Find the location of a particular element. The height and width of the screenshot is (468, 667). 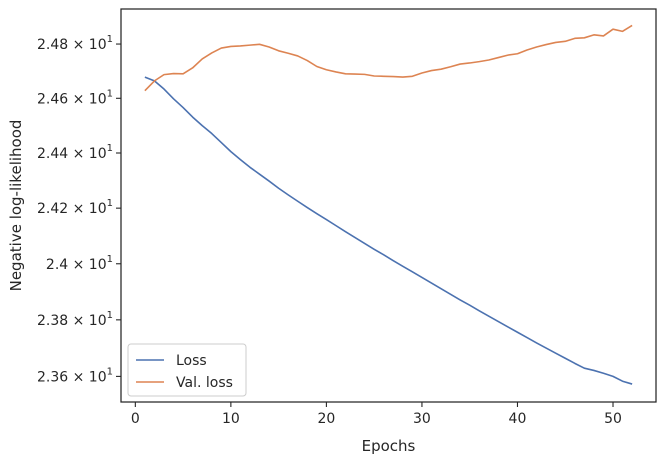

y-tick-label: 2.38 × 10¹ is located at coordinates (75, 319).